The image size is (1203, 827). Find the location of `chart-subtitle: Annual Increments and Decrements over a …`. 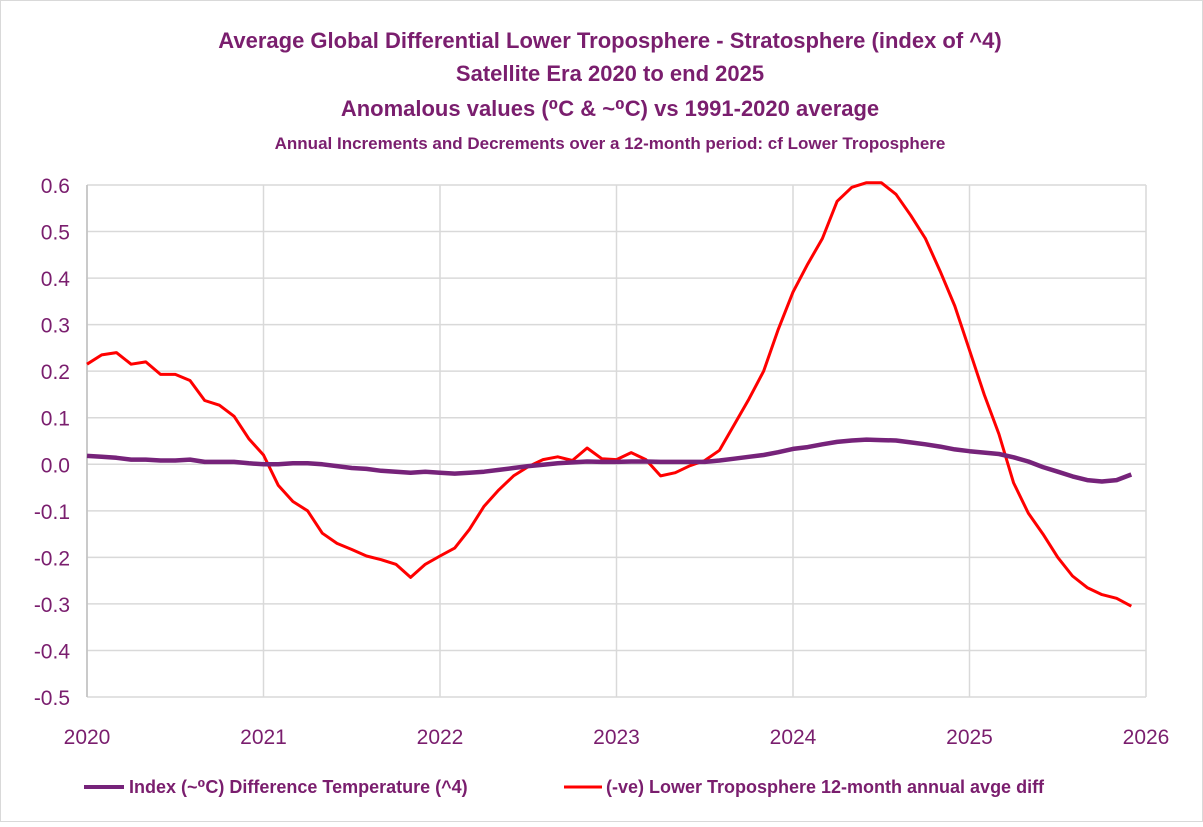

chart-subtitle: Annual Increments and Decrements over a … is located at coordinates (610, 143).